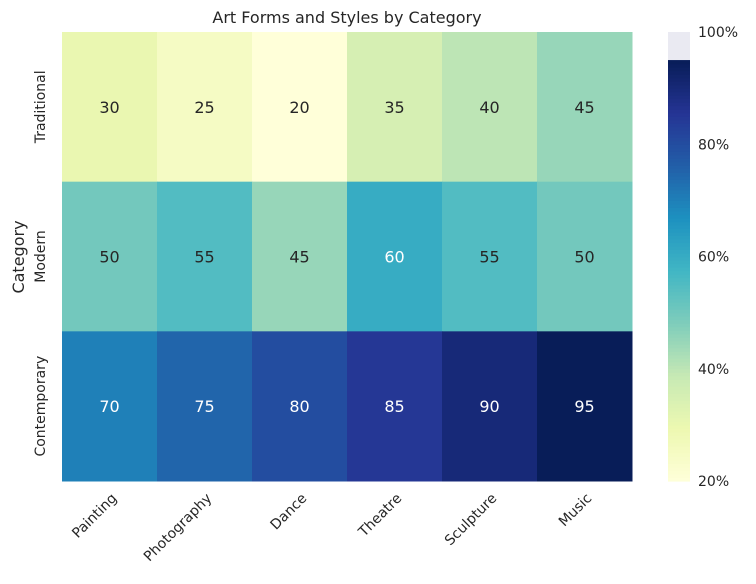 This screenshot has width=756, height=584. Describe the element at coordinates (289, 512) in the screenshot. I see `x-tick-label: Dance` at that location.